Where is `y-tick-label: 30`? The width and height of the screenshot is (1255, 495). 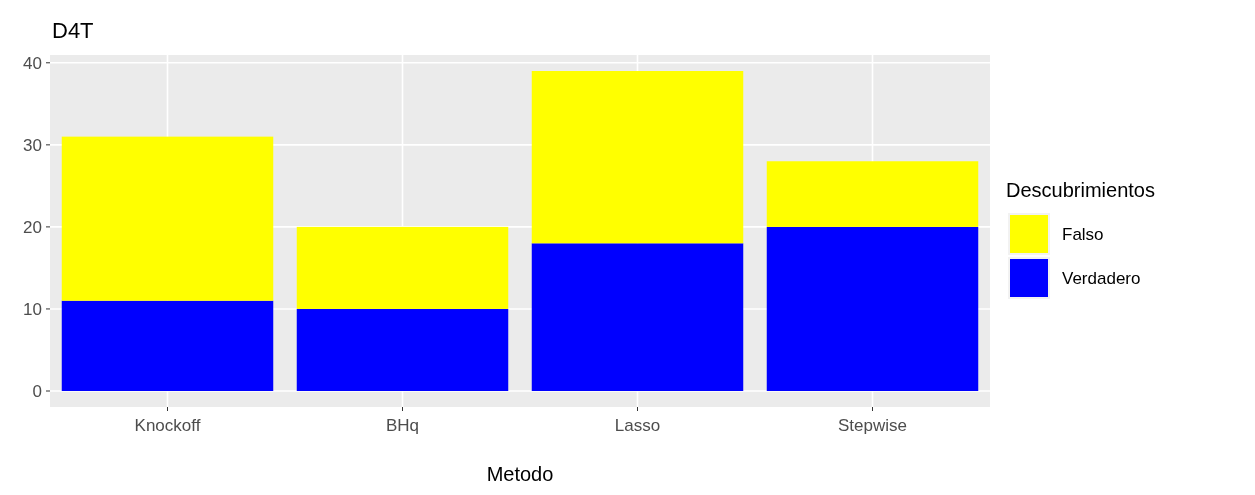 y-tick-label: 30 is located at coordinates (32, 145).